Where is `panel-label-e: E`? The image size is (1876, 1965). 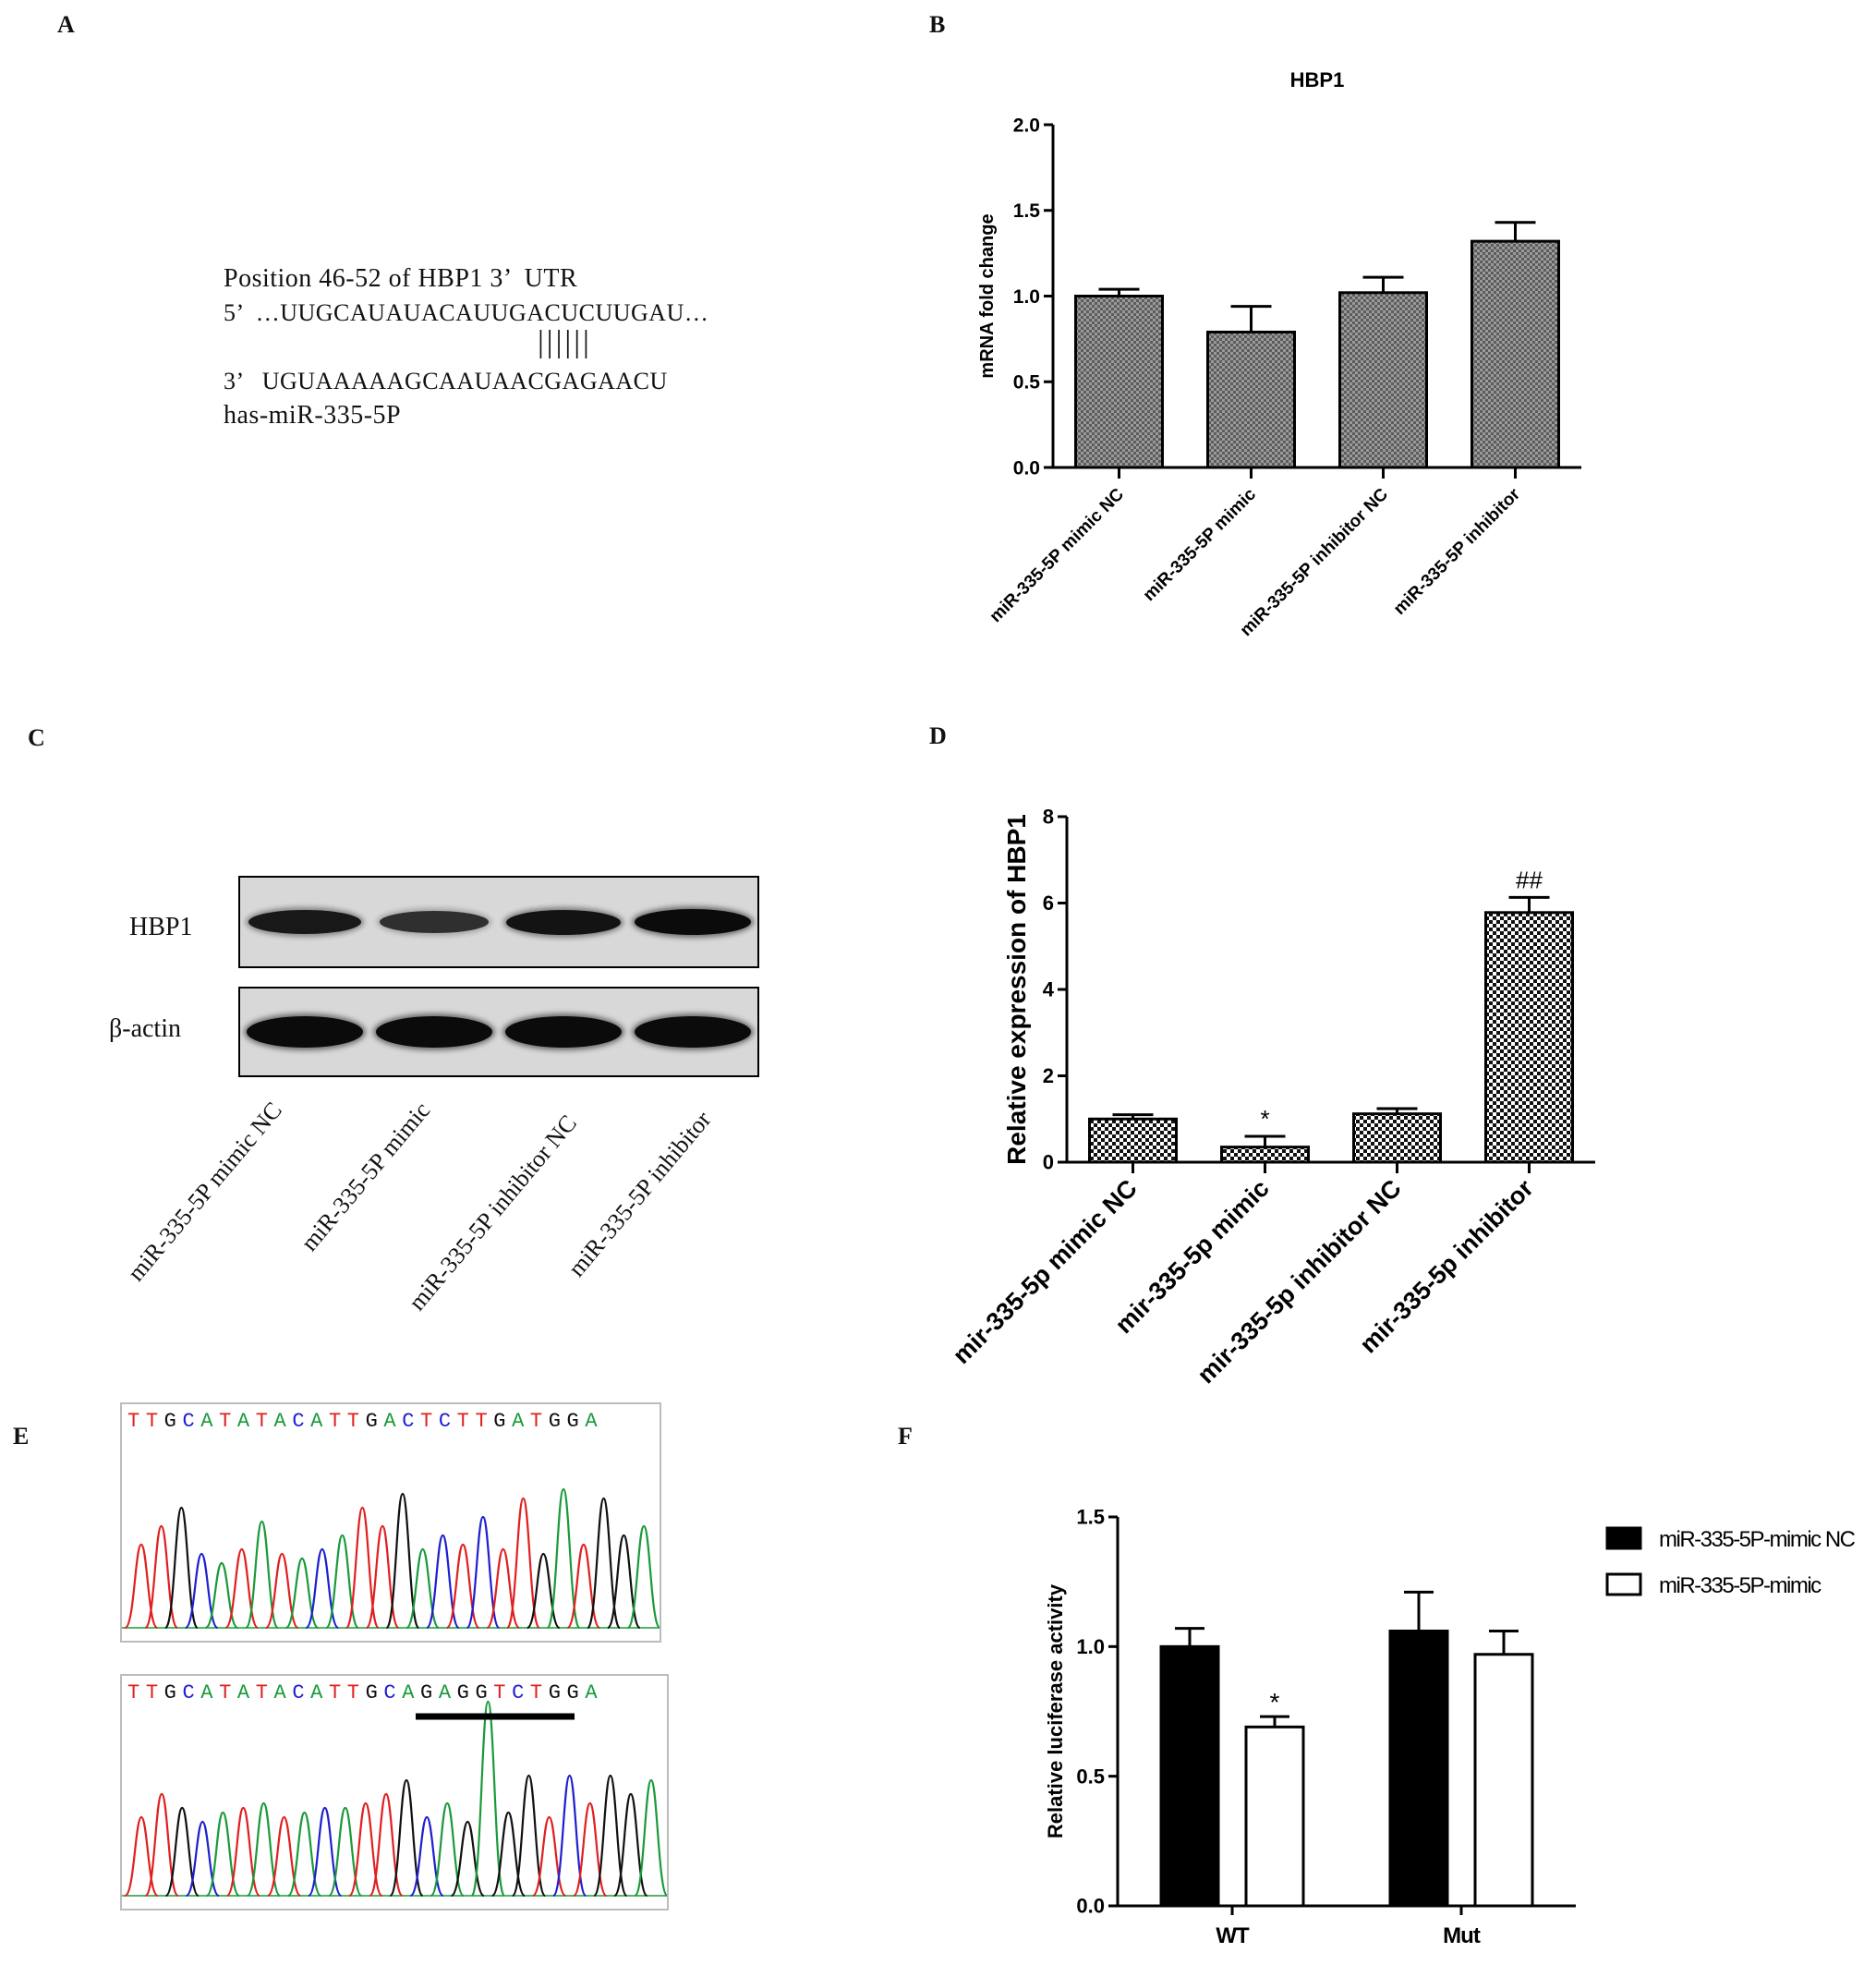 panel-label-e: E is located at coordinates (21, 1436).